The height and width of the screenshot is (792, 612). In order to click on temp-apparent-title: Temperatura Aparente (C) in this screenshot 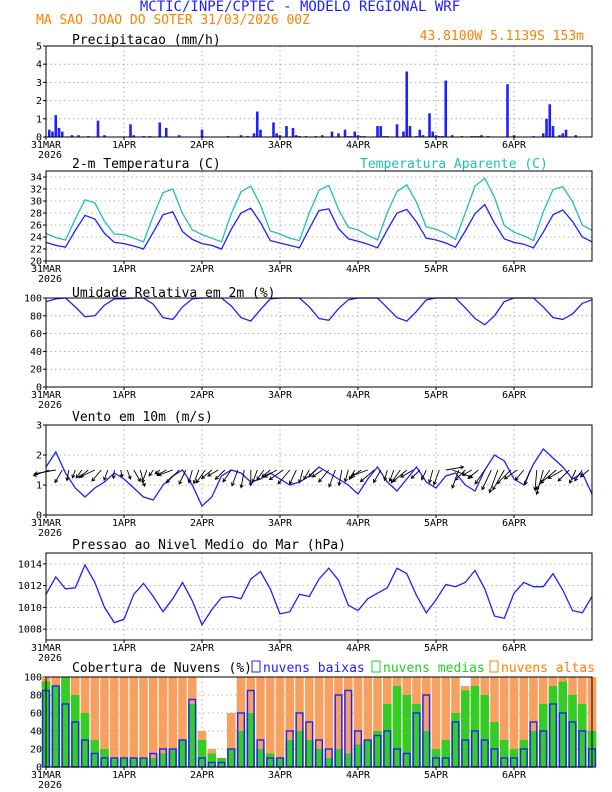, I will do `click(454, 164)`.